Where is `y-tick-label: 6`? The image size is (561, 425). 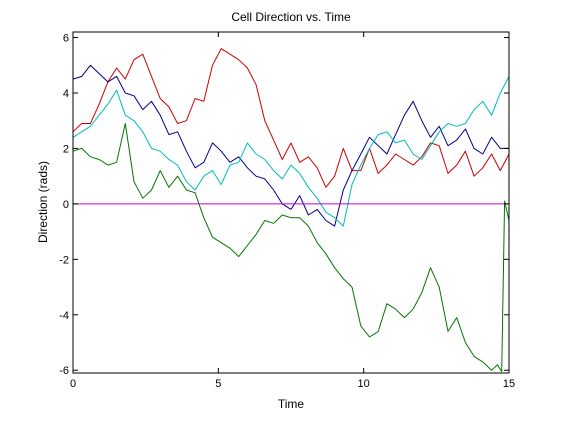 y-tick-label: 6 is located at coordinates (66, 39).